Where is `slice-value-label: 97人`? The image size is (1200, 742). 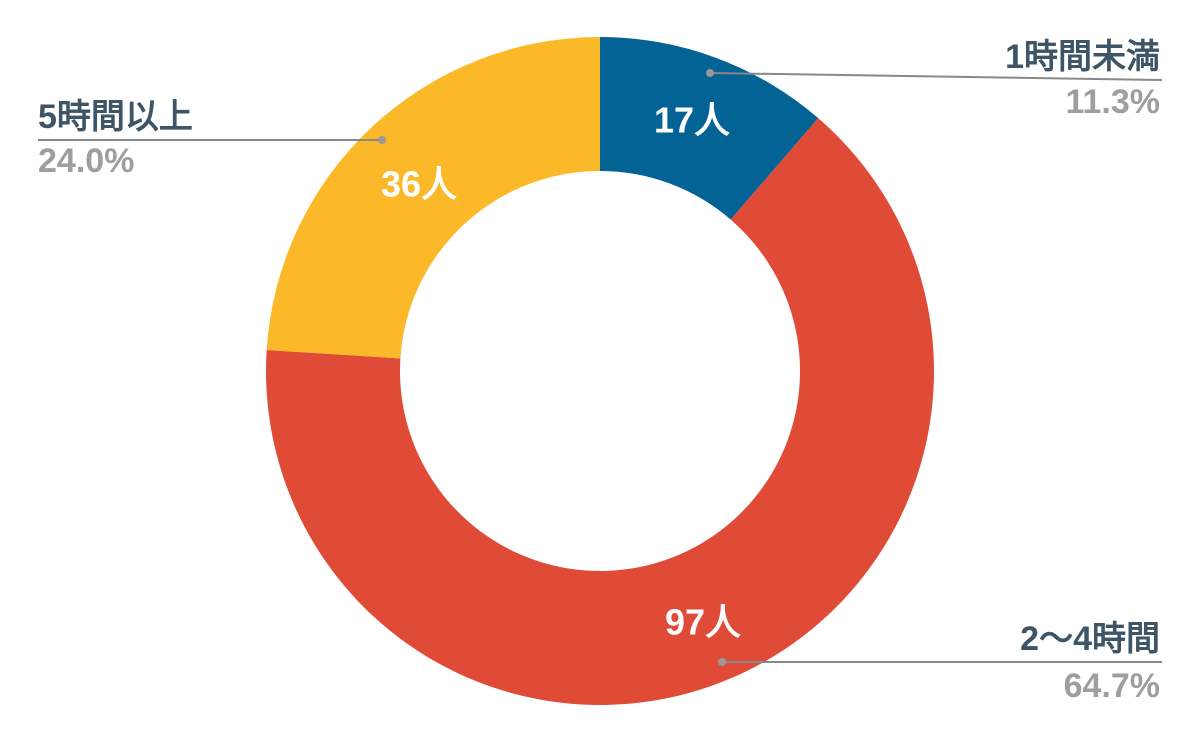
slice-value-label: 97人 is located at coordinates (703, 622).